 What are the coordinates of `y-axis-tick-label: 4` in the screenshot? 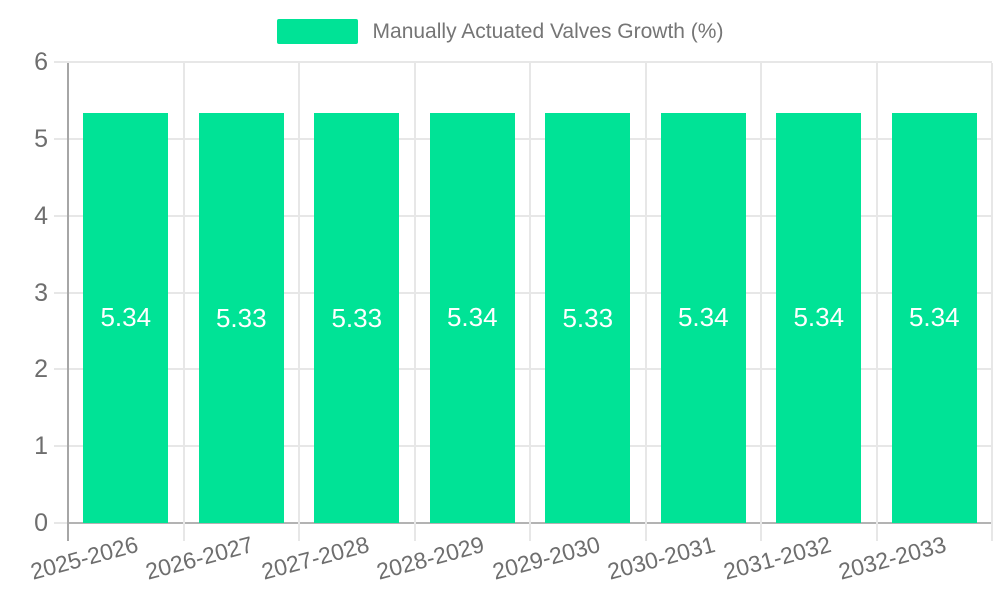 It's located at (41, 215).